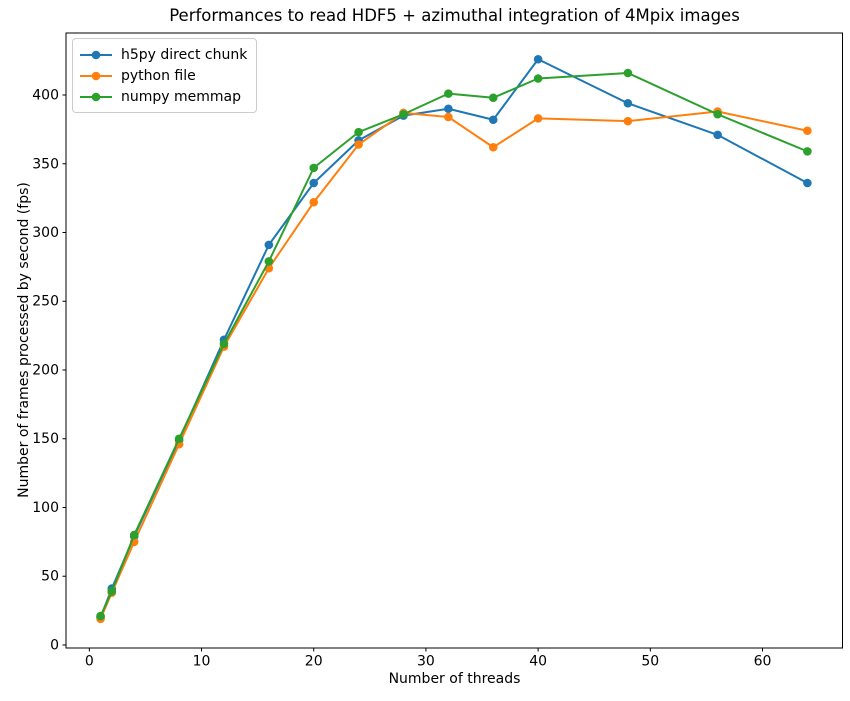 This screenshot has width=850, height=701. I want to click on y-tick-label: 300, so click(45, 233).